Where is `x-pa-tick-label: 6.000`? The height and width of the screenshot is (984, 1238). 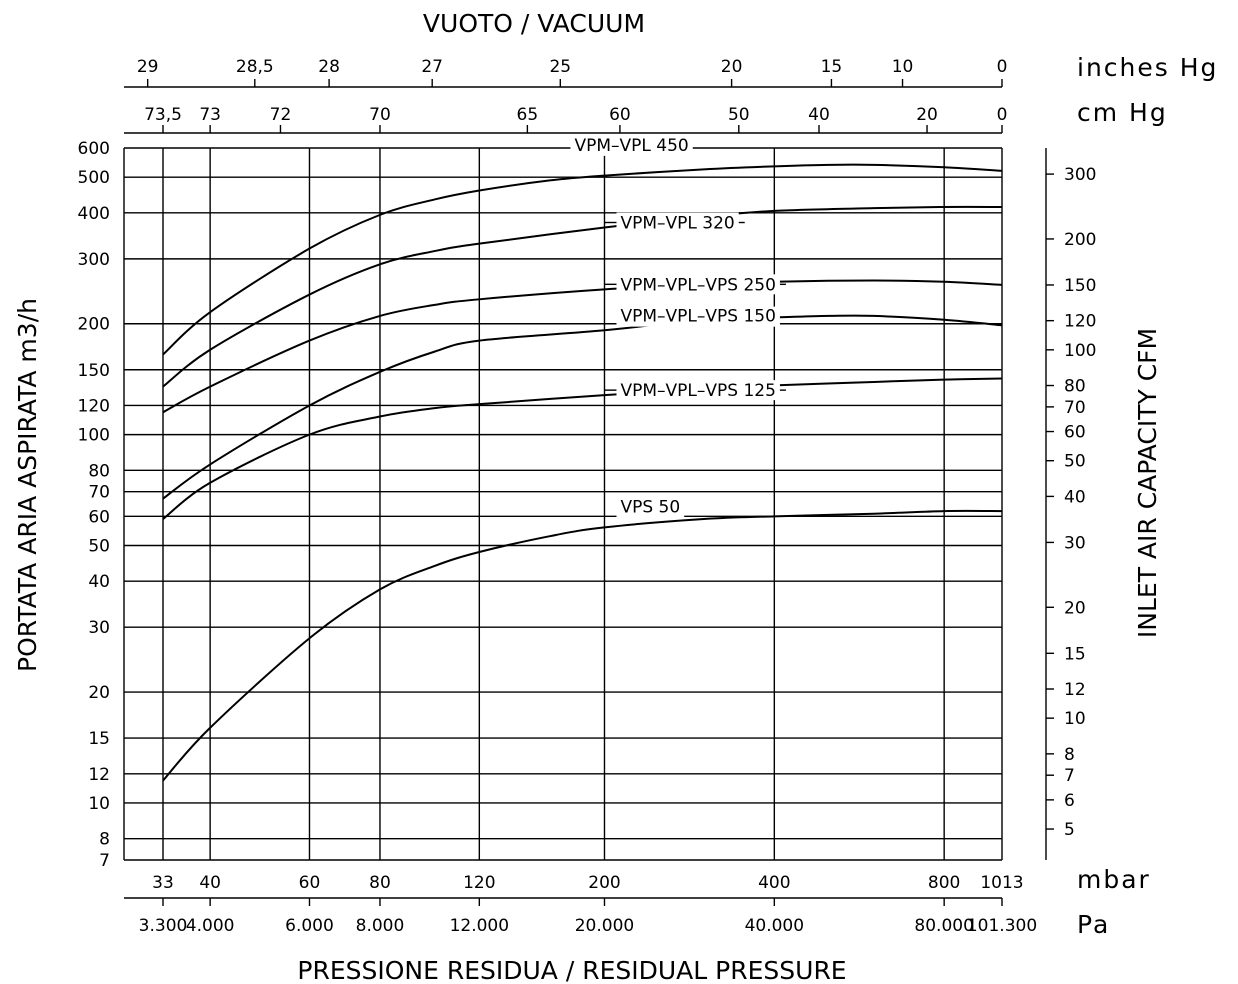 x-pa-tick-label: 6.000 is located at coordinates (309, 926).